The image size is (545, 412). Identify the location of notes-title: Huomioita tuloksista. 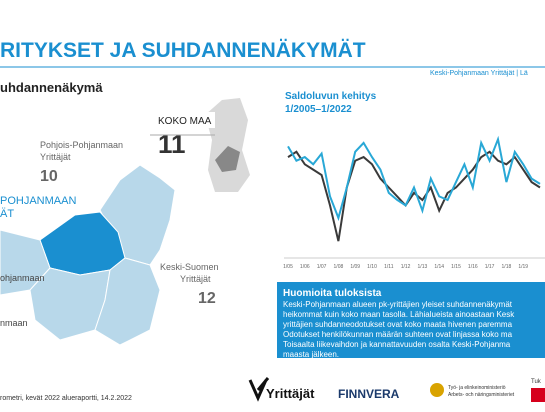
(332, 293).